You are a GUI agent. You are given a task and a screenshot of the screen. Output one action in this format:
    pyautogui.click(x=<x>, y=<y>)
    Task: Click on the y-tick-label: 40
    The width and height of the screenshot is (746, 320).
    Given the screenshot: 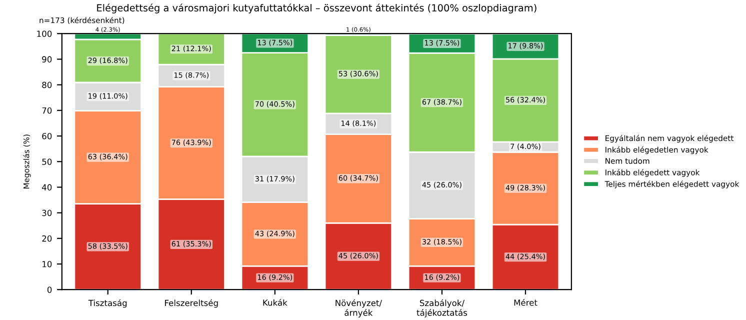 What is the action you would take?
    pyautogui.click(x=47, y=187)
    